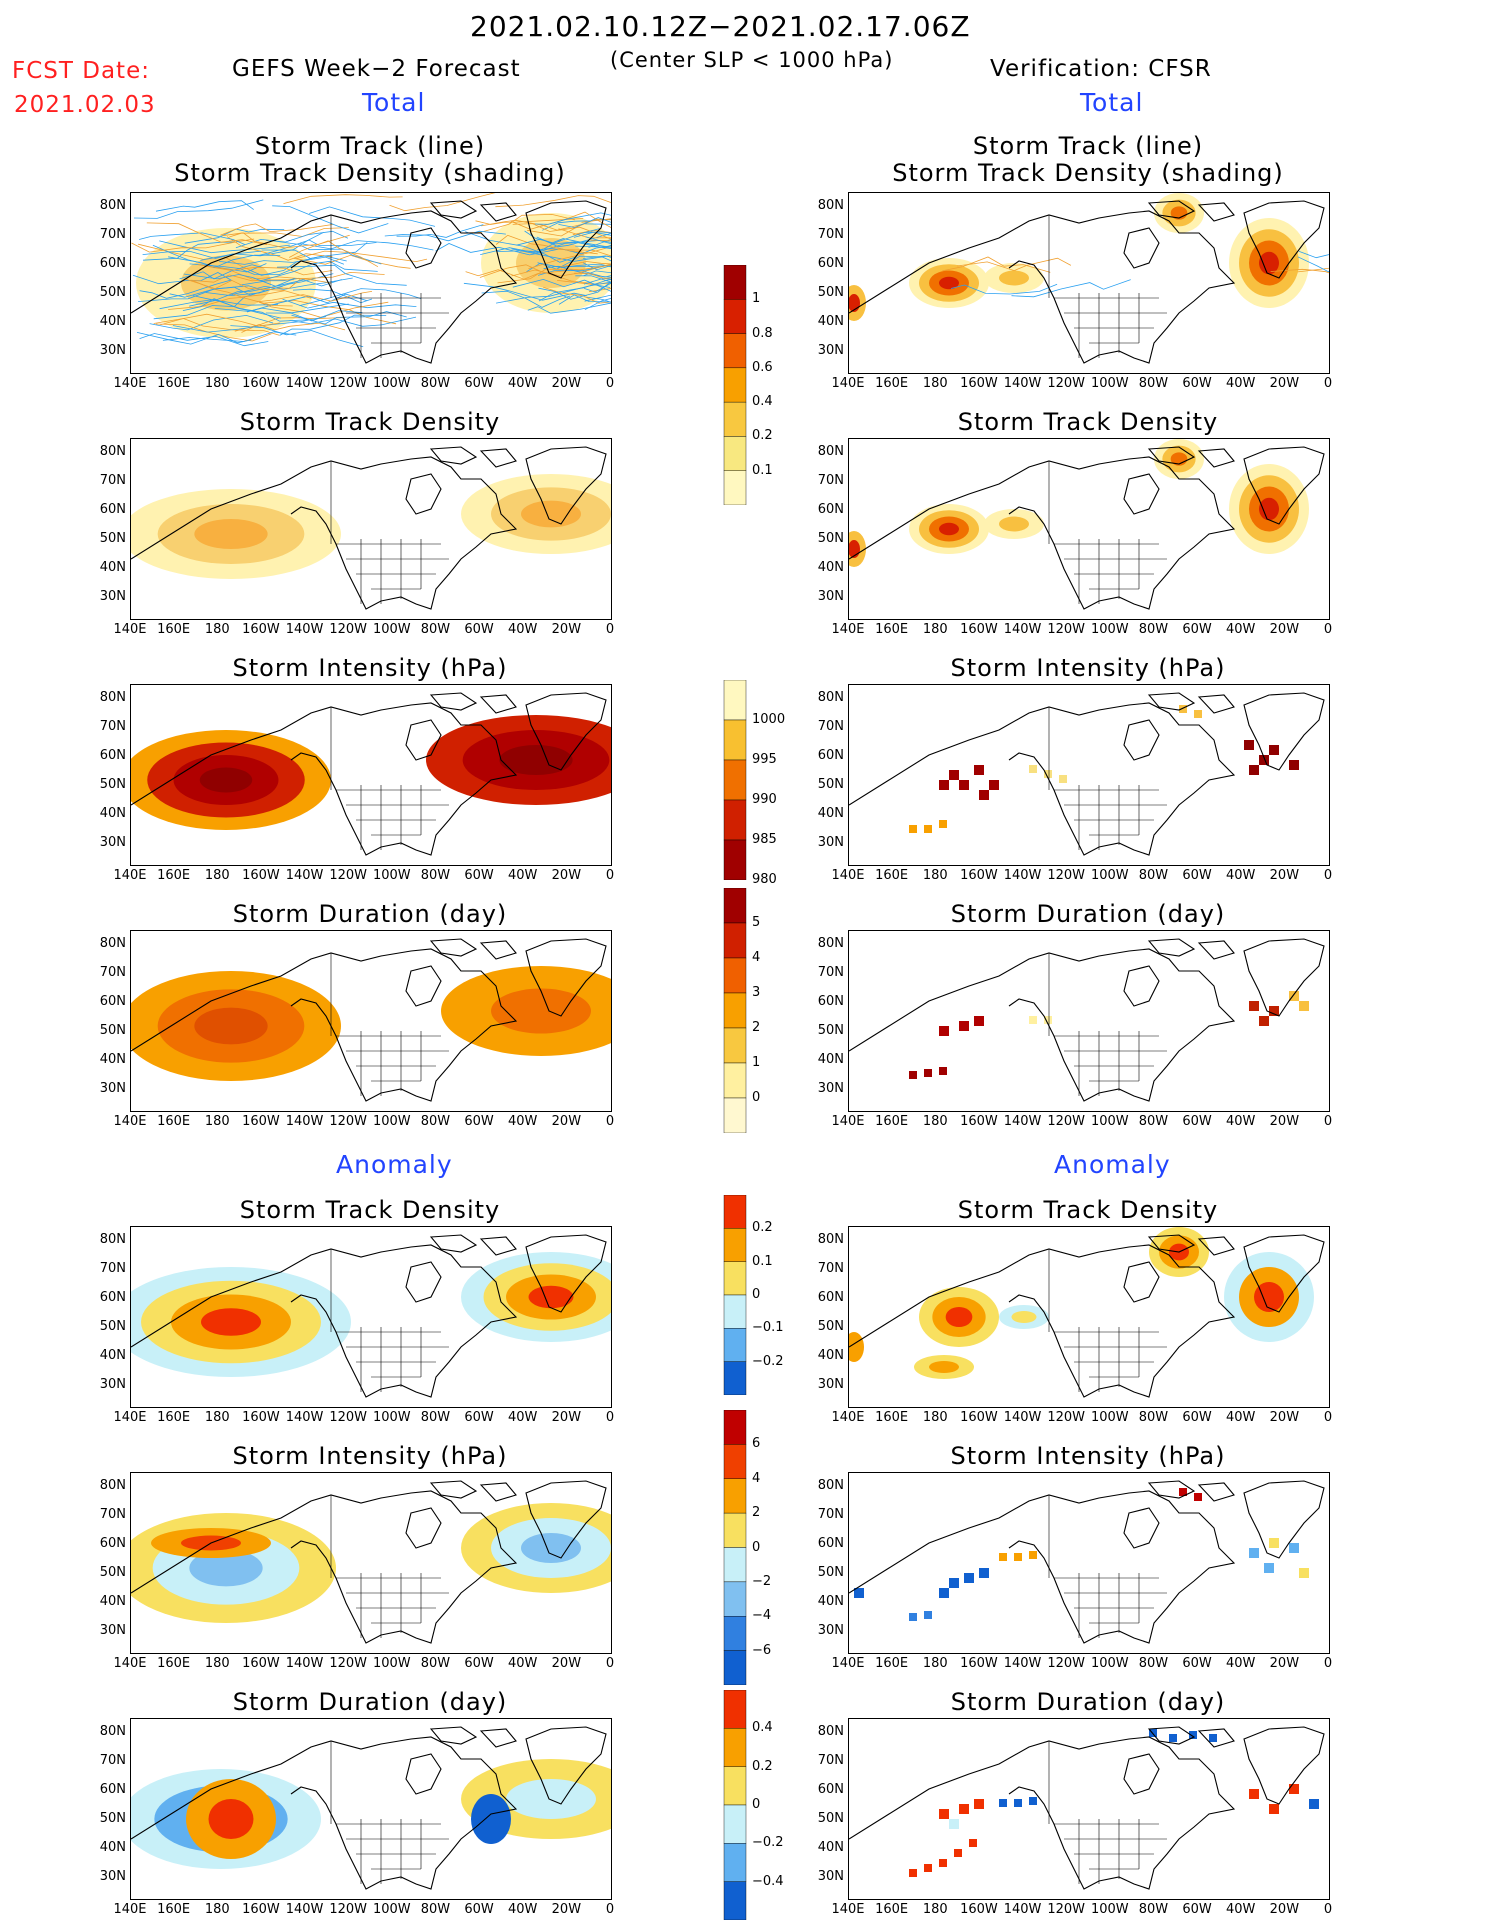 This screenshot has height=1925, width=1487. Describe the element at coordinates (764, 839) in the screenshot. I see `colorbar-label: 985` at that location.